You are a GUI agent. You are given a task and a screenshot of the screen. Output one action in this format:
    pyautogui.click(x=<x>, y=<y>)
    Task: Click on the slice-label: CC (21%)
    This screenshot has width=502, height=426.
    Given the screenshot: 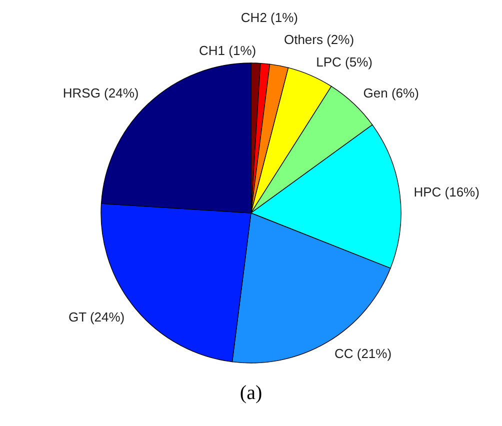 What is the action you would take?
    pyautogui.click(x=363, y=354)
    